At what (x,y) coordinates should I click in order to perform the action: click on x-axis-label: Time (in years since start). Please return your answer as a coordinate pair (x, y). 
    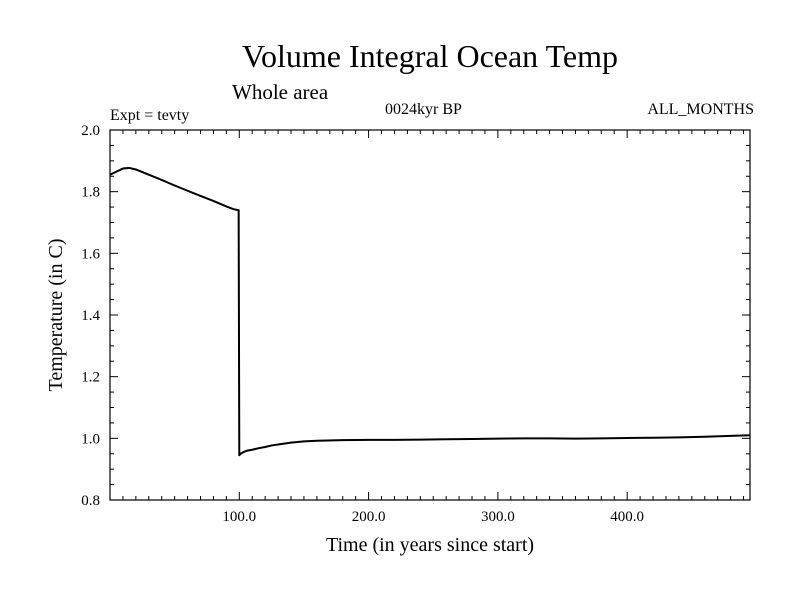
    Looking at the image, I should click on (430, 545).